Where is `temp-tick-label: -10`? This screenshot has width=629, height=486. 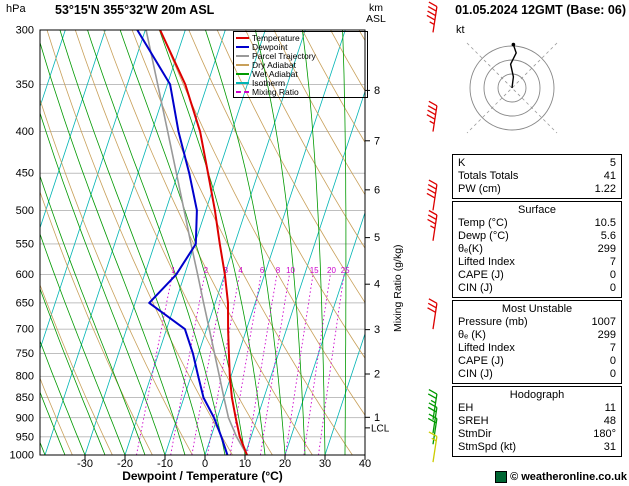
temp-tick-label: -10 is located at coordinates (165, 464).